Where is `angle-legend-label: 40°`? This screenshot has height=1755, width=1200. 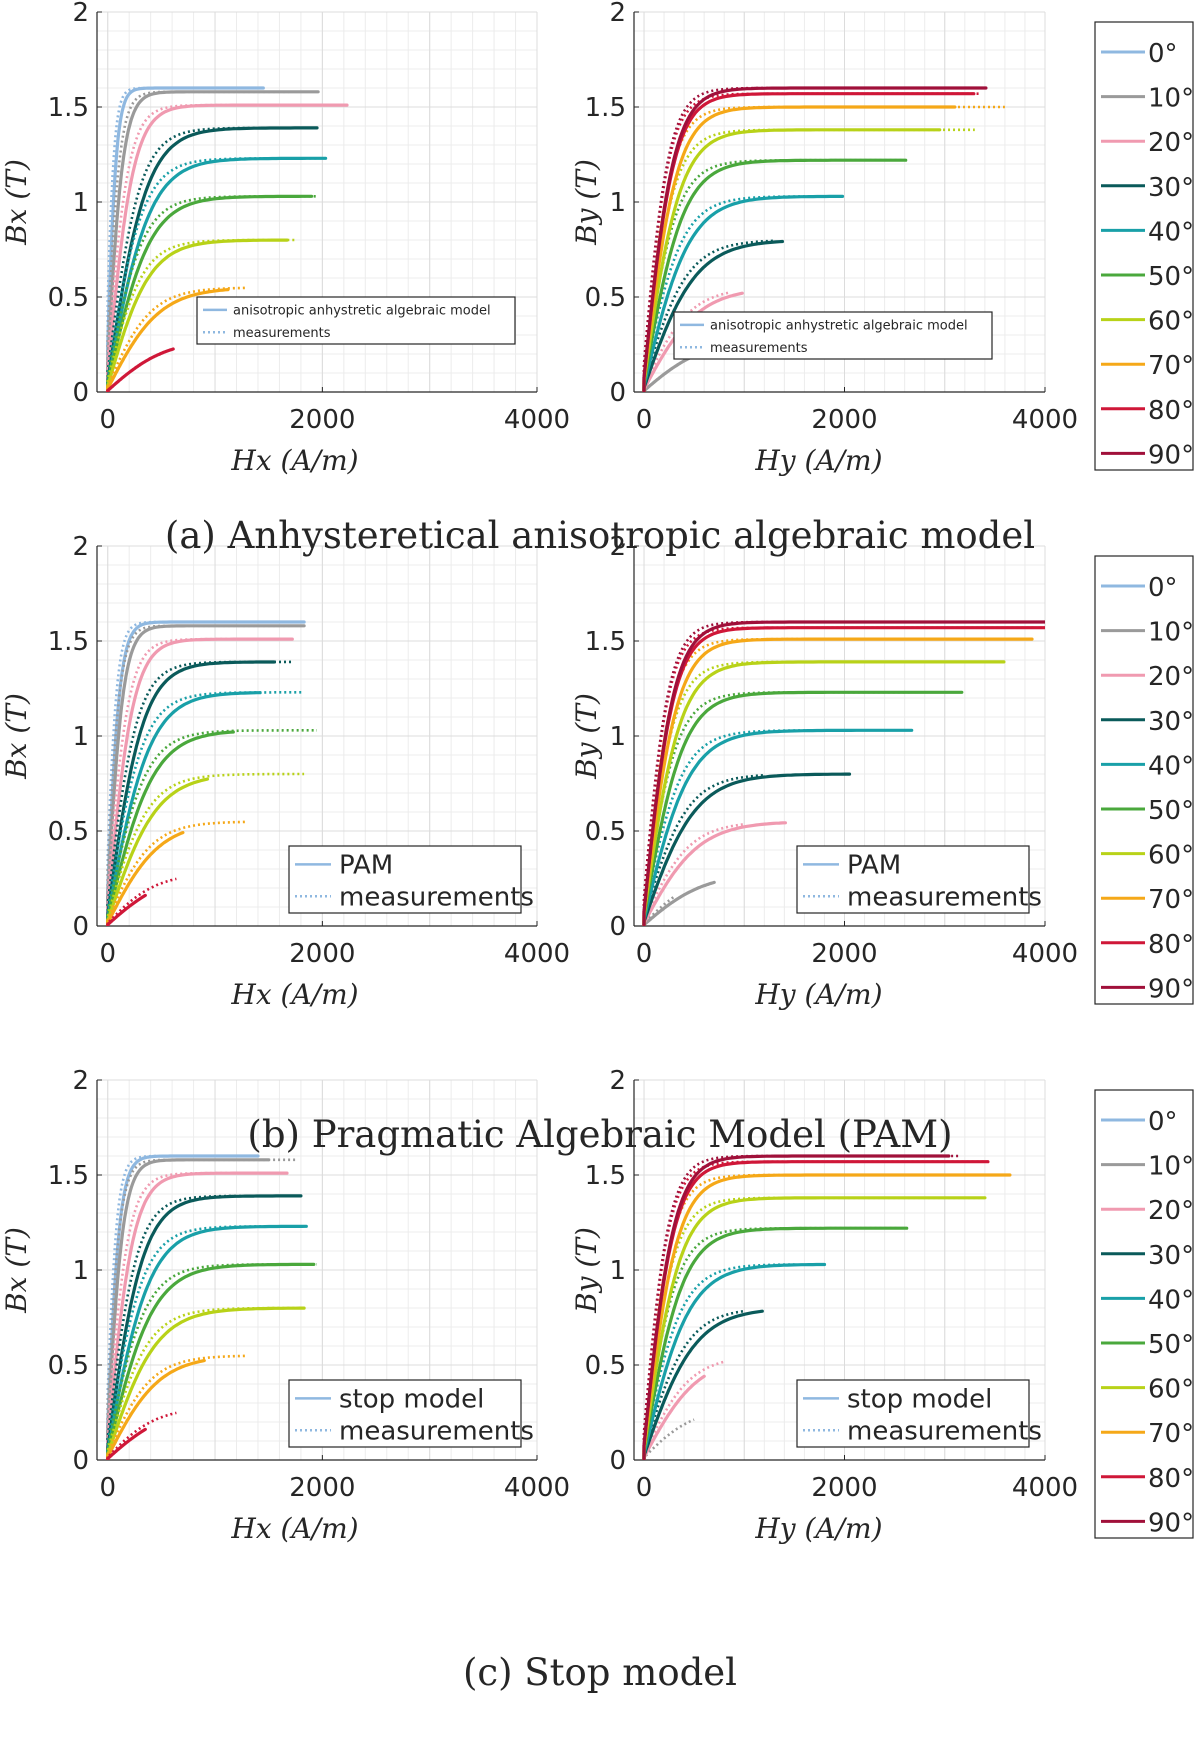 angle-legend-label: 40° is located at coordinates (1171, 766).